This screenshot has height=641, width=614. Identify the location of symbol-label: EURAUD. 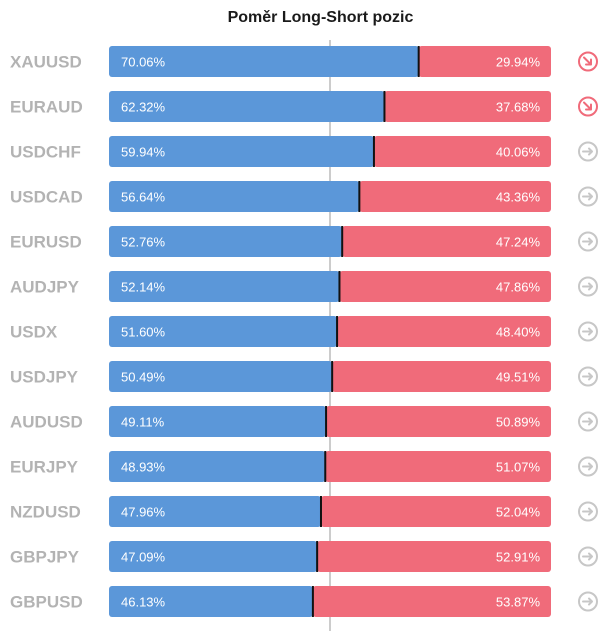
(46, 107).